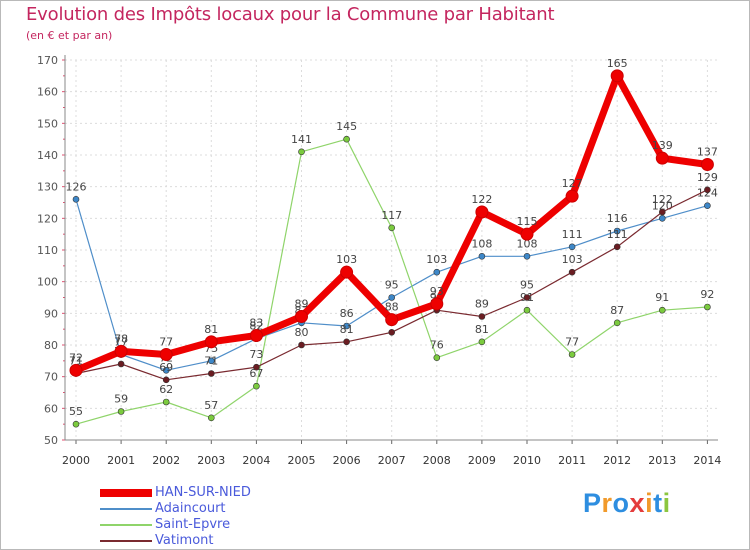 The height and width of the screenshot is (550, 750). I want to click on data-label: 80, so click(302, 332).